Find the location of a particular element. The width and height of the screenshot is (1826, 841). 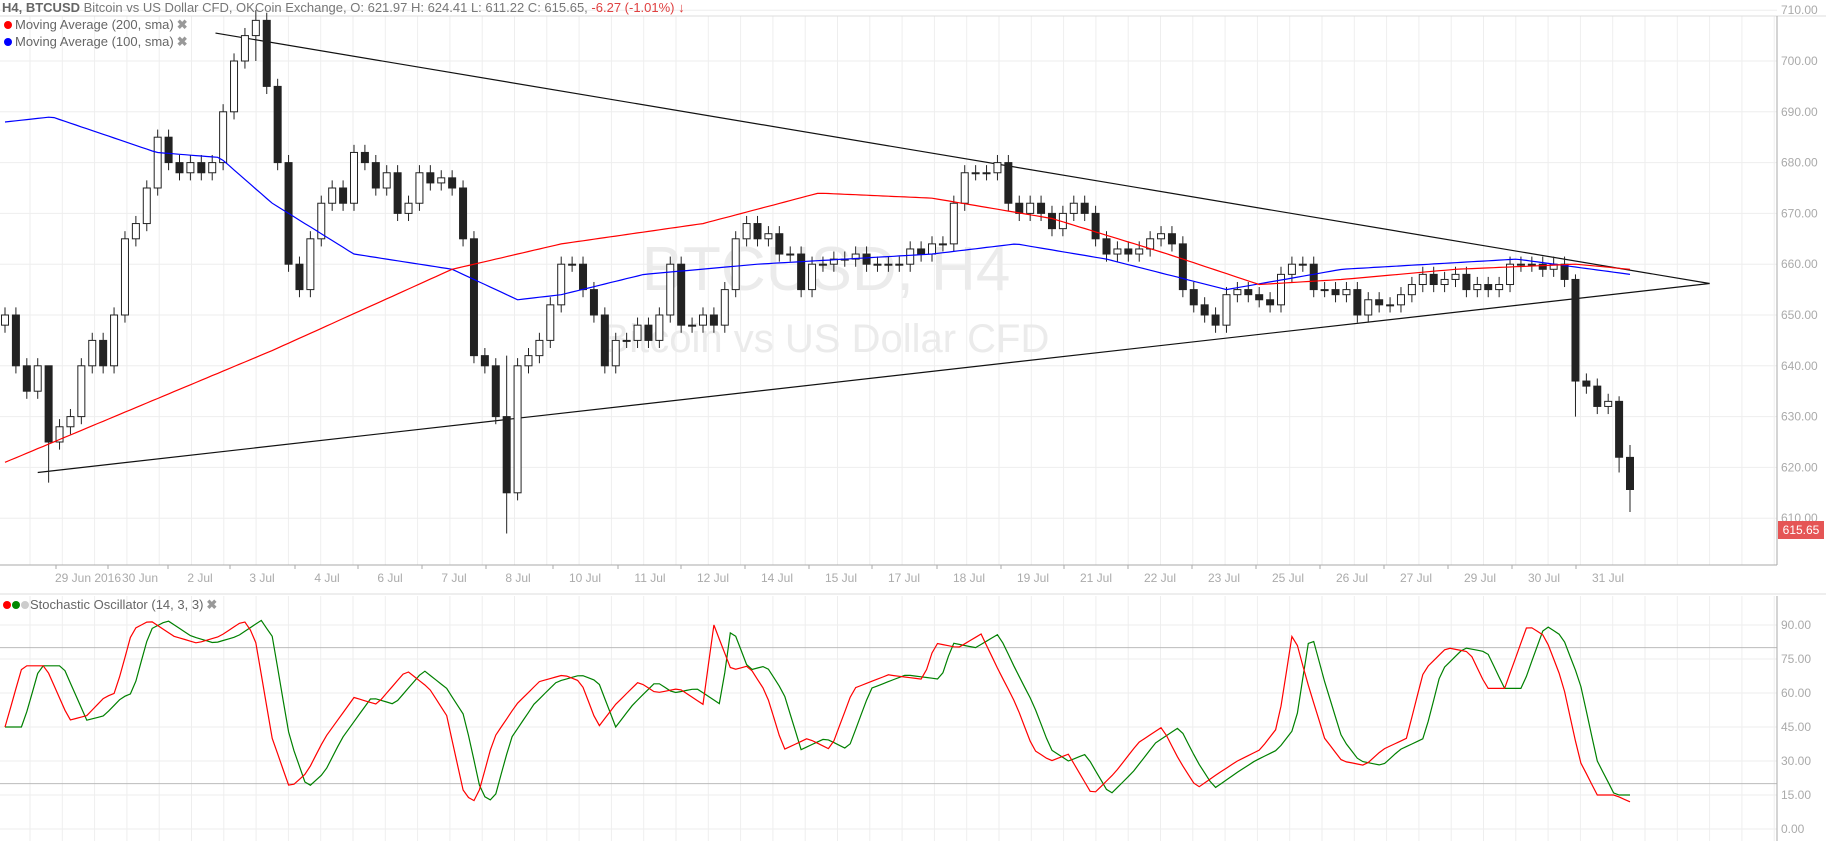

time-axis-label: 12 Jul is located at coordinates (713, 578).